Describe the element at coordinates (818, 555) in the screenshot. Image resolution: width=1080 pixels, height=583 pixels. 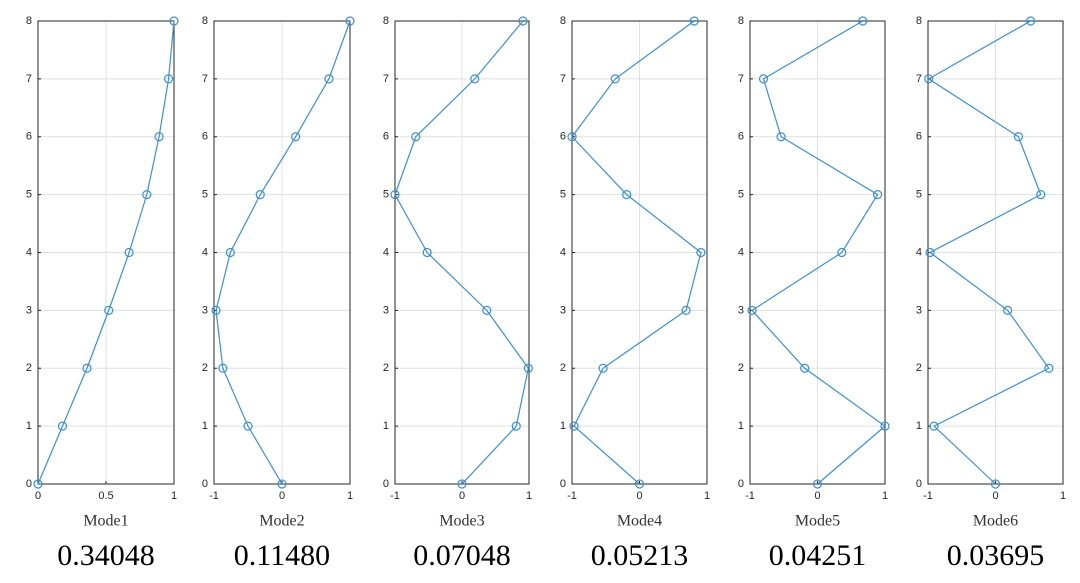
I see `annotation: 0.04251` at that location.